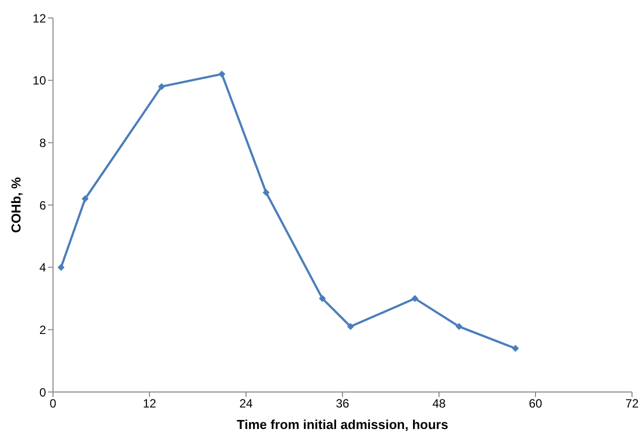 This screenshot has height=437, width=643. Describe the element at coordinates (39, 18) in the screenshot. I see `y-tick-label: 12` at that location.